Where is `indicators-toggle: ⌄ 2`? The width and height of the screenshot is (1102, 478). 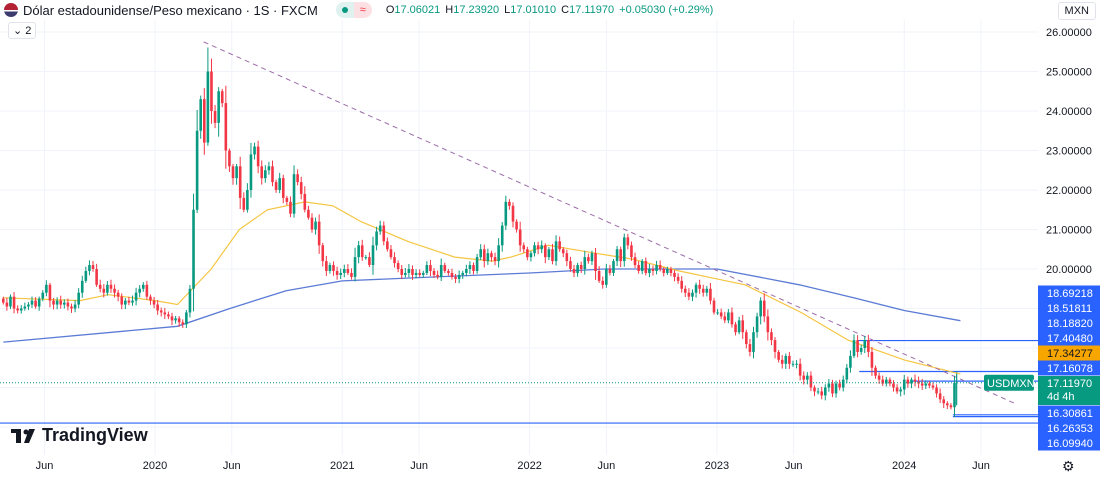 indicators-toggle: ⌄ 2 is located at coordinates (22, 30).